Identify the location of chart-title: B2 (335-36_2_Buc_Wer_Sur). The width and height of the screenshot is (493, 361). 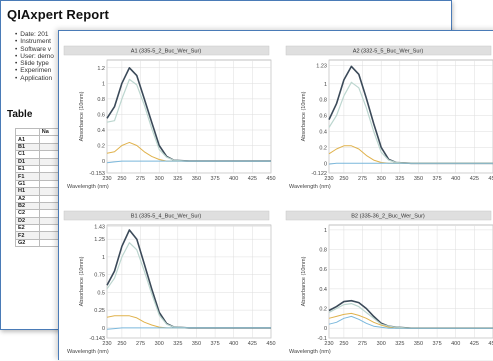
(388, 217).